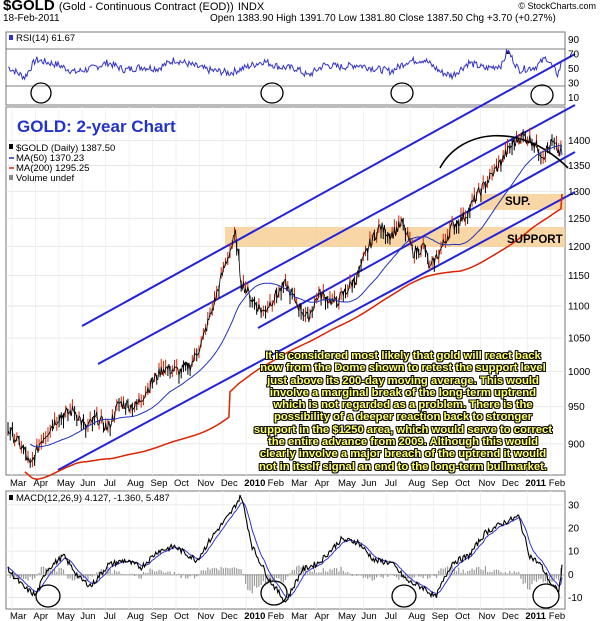 The image size is (600, 621). Describe the element at coordinates (504, 151) in the screenshot. I see `dome-arc` at that location.